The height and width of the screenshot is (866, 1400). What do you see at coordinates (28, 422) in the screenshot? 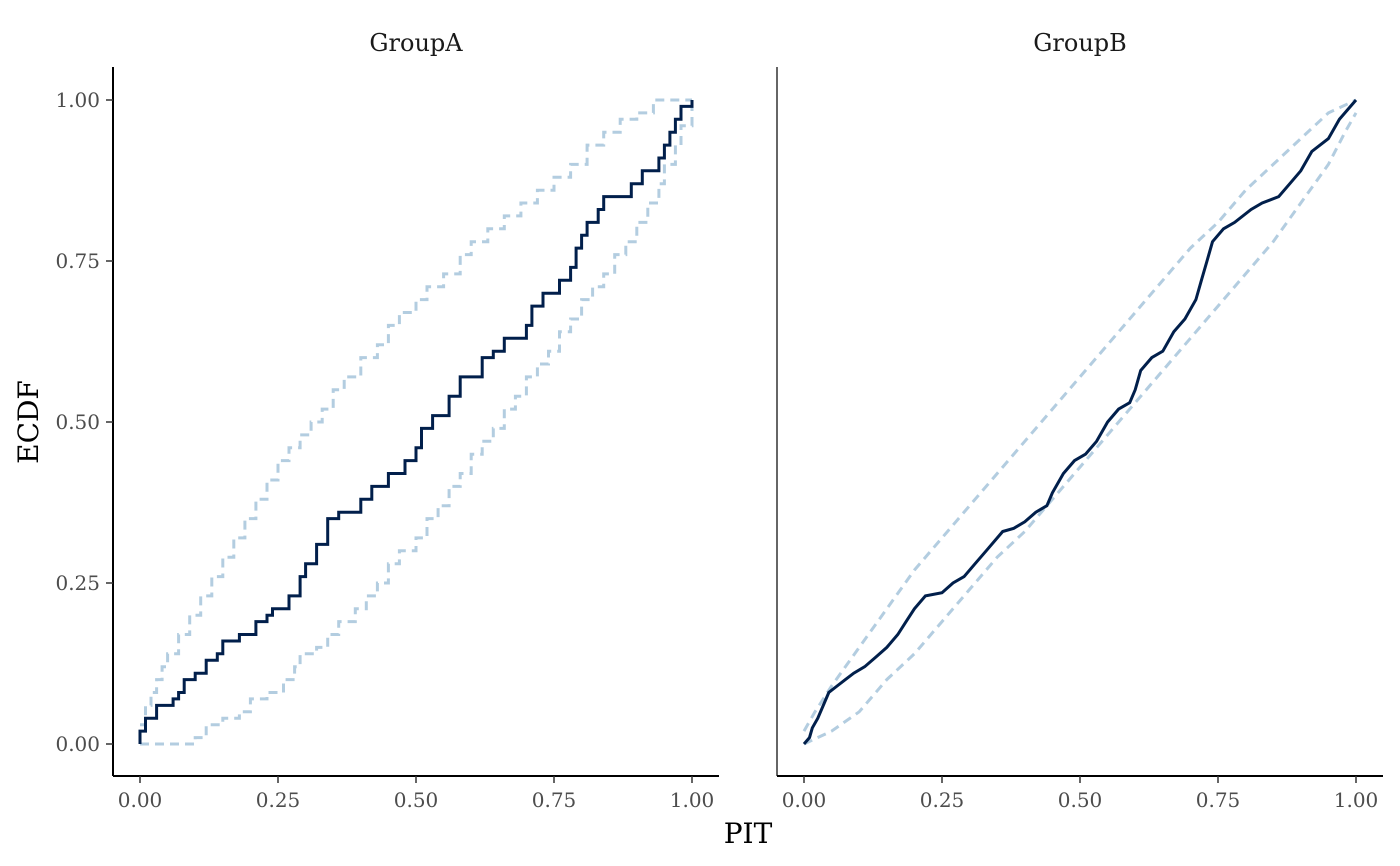
I see `y-axis-title: ECDF` at bounding box center [28, 422].